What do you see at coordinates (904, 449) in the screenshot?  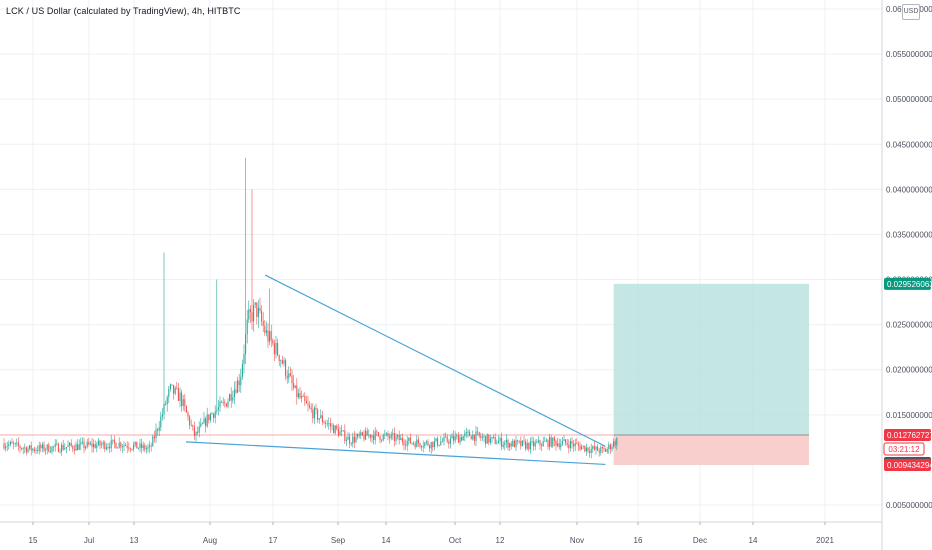 I see `price-tag-countdown-label: 03:21:12` at bounding box center [904, 449].